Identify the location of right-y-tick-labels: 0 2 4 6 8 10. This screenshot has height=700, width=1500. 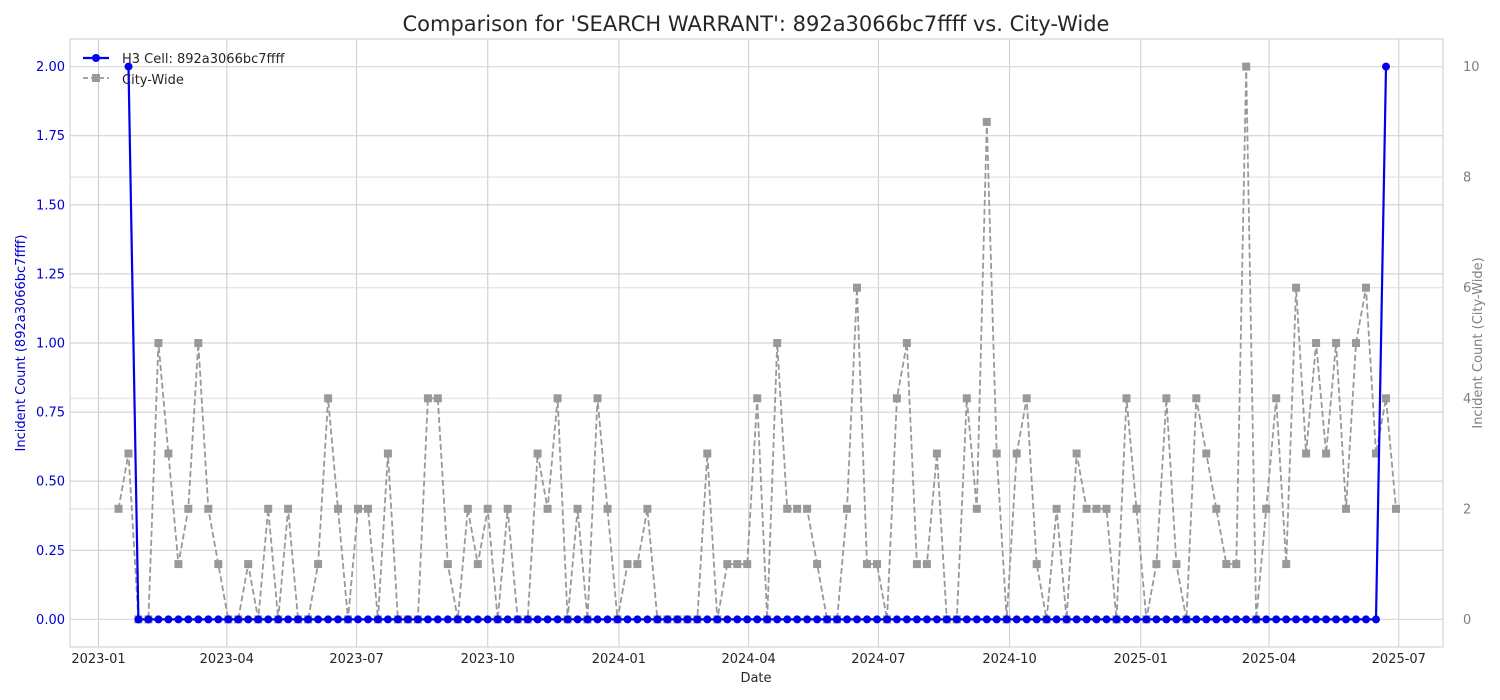
(1471, 344).